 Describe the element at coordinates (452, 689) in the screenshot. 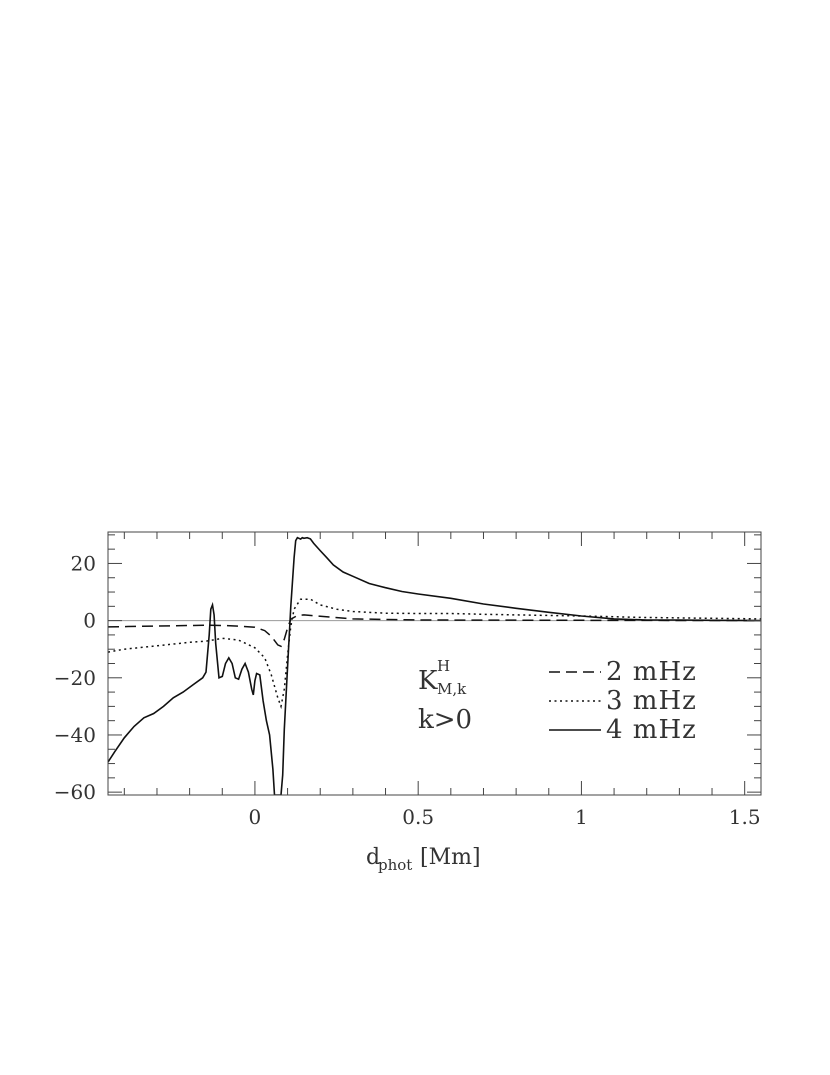

I see `kernel-subscript: M,k` at that location.